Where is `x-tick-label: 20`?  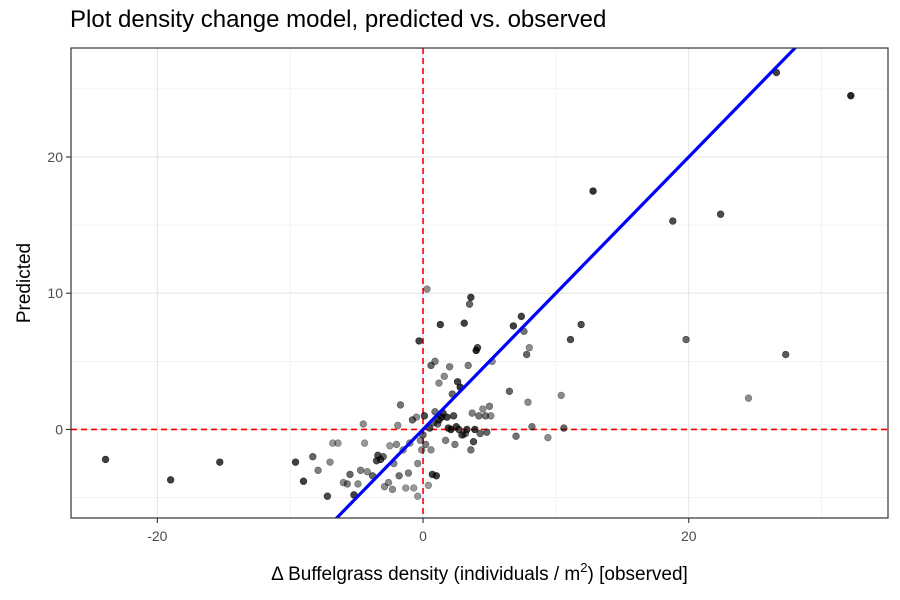 x-tick-label: 20 is located at coordinates (689, 536).